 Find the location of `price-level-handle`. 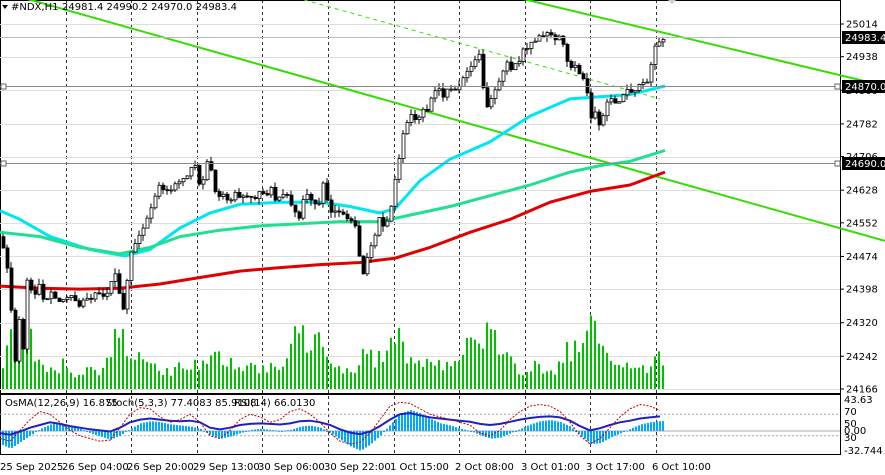

price-level-handle is located at coordinates (3, 163).